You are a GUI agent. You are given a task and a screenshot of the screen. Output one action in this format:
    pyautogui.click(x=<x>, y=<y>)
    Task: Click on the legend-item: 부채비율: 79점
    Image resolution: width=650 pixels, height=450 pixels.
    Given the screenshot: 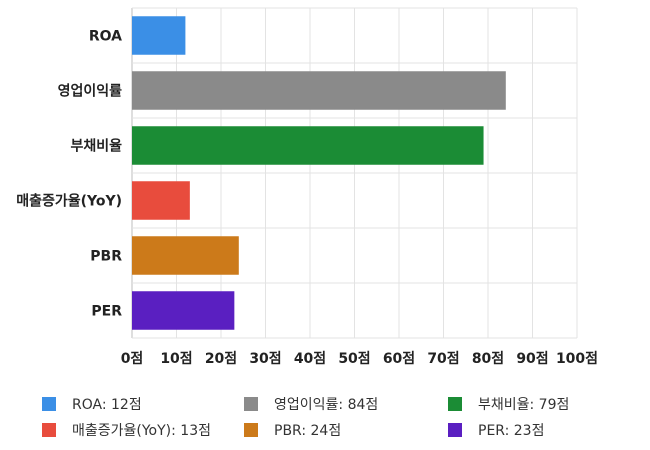 What is the action you would take?
    pyautogui.click(x=508, y=404)
    